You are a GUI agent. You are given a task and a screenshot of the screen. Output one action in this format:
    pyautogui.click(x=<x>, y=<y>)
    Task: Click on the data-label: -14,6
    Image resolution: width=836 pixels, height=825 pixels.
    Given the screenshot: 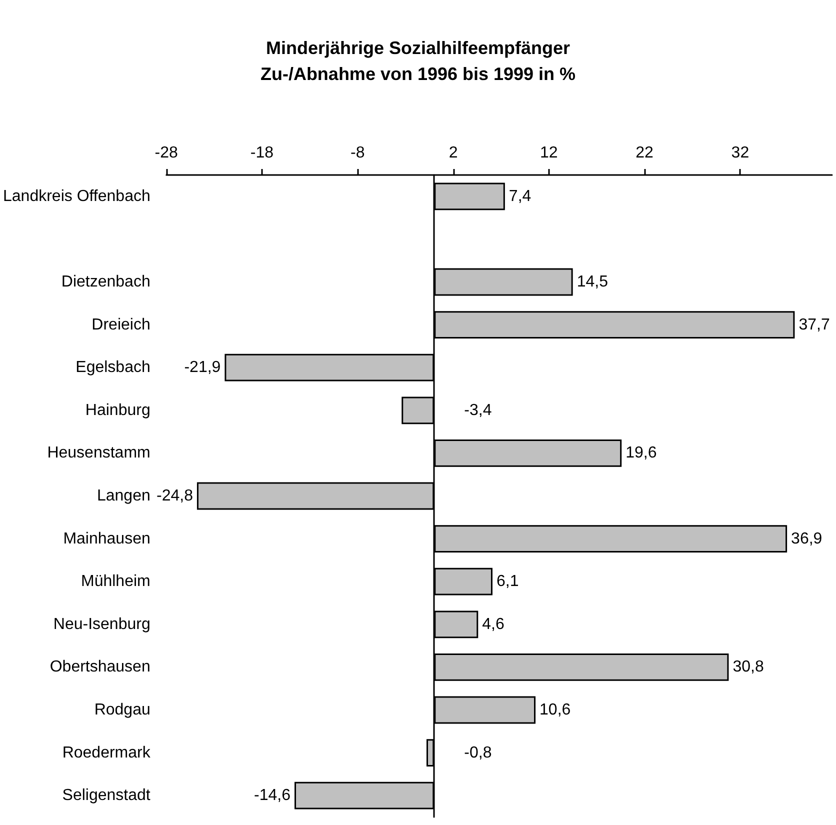 What is the action you would take?
    pyautogui.click(x=272, y=795)
    